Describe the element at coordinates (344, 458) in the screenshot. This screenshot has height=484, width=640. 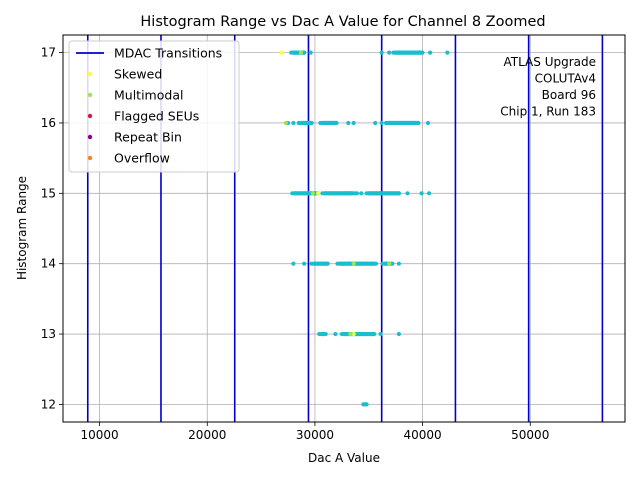
I see `x-axis-label: Dac A Value` at that location.